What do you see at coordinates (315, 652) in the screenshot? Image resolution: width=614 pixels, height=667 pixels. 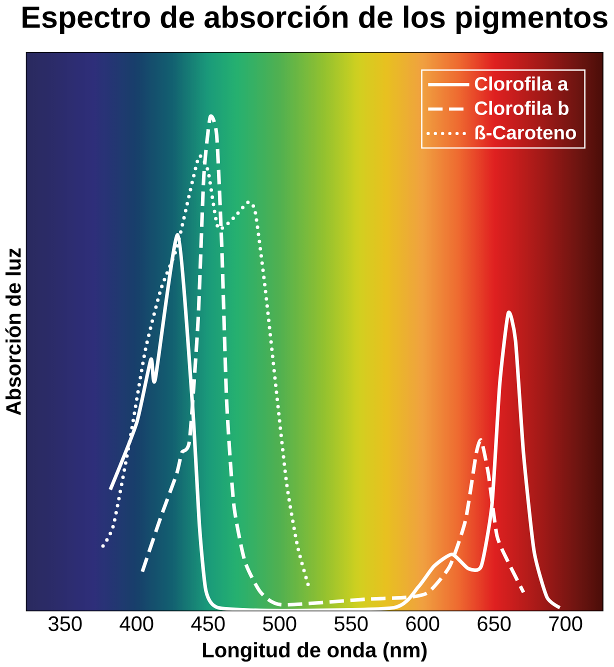 I see `x-axis-title: Longitud de onda (nm)` at bounding box center [315, 652].